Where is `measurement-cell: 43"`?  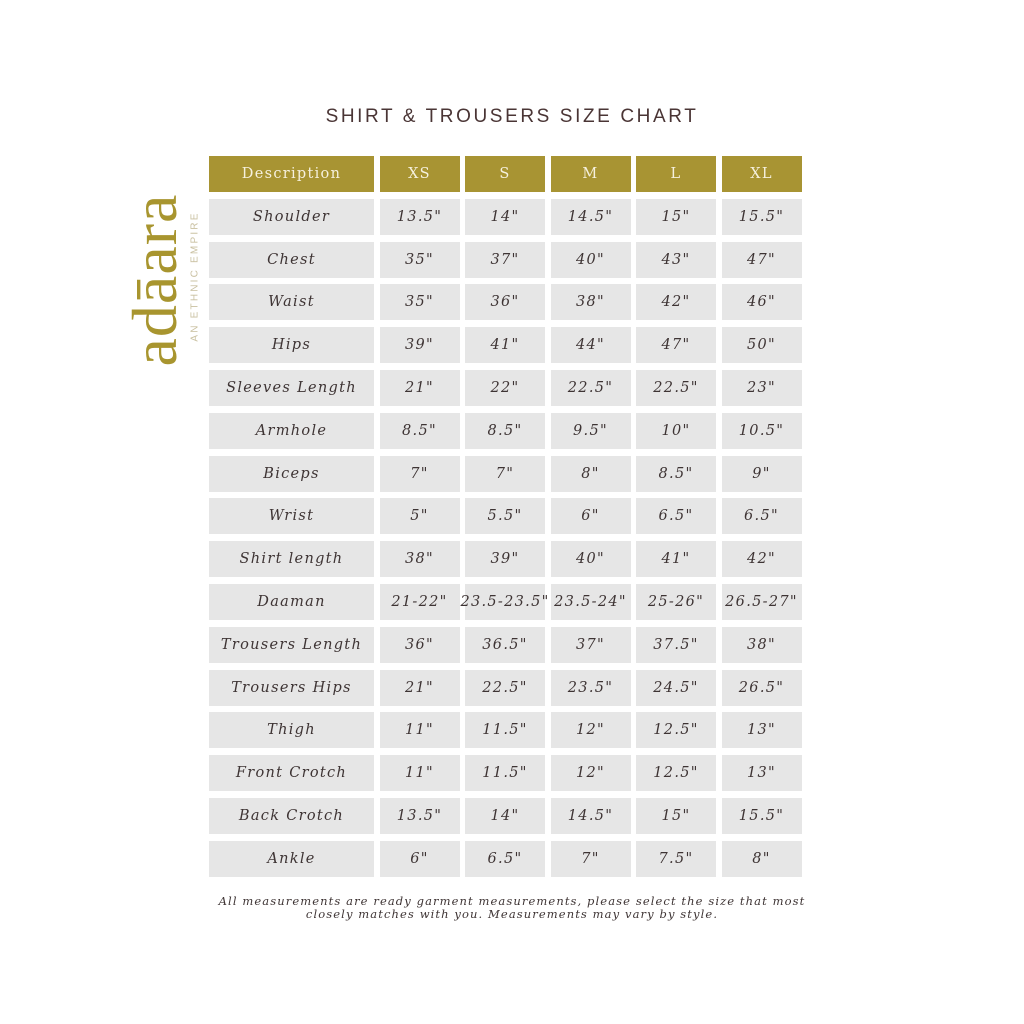
measurement-cell: 43" is located at coordinates (676, 259).